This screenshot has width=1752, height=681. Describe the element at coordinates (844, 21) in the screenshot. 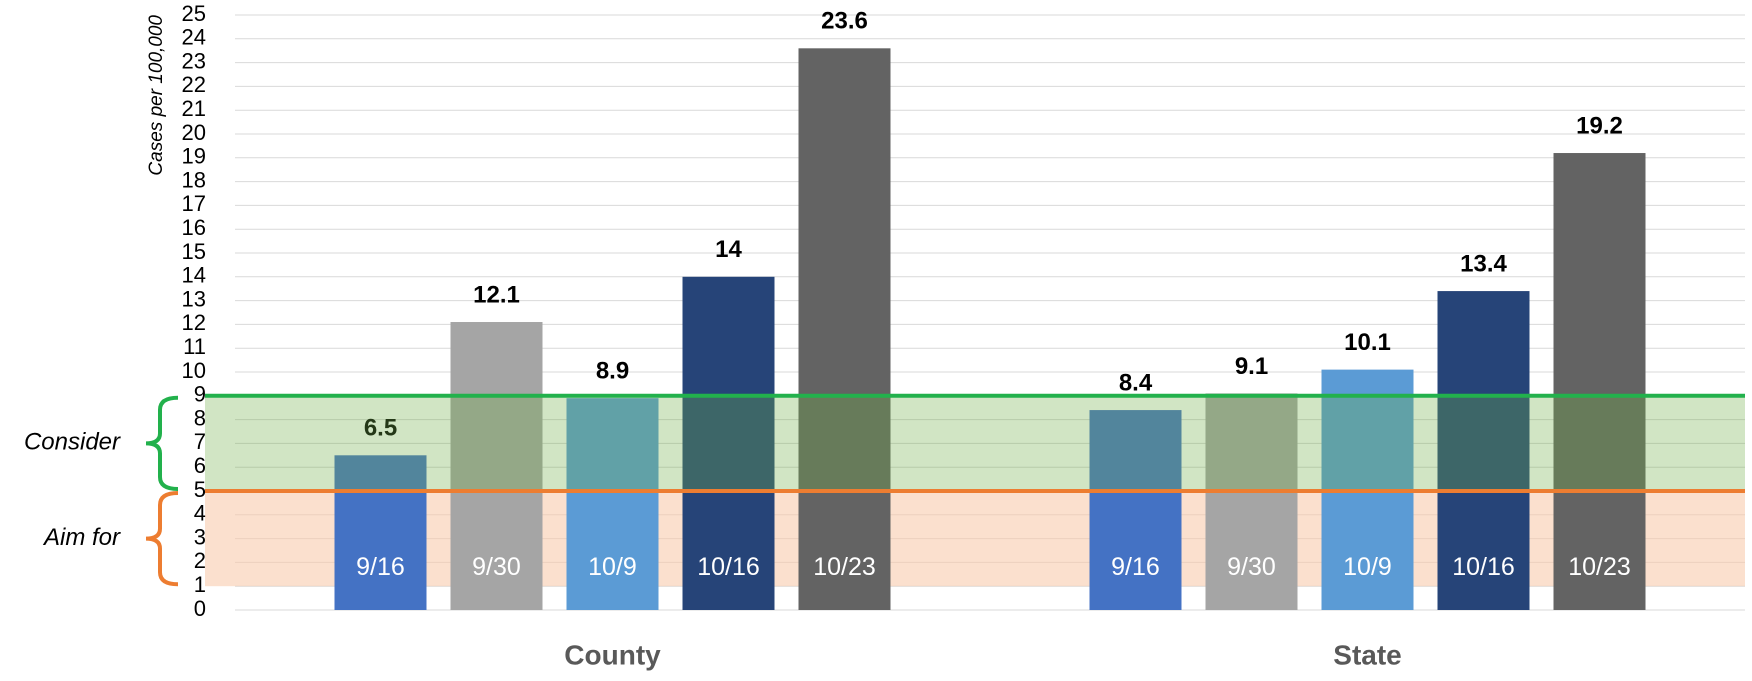

I see `value-label: 23.6` at that location.